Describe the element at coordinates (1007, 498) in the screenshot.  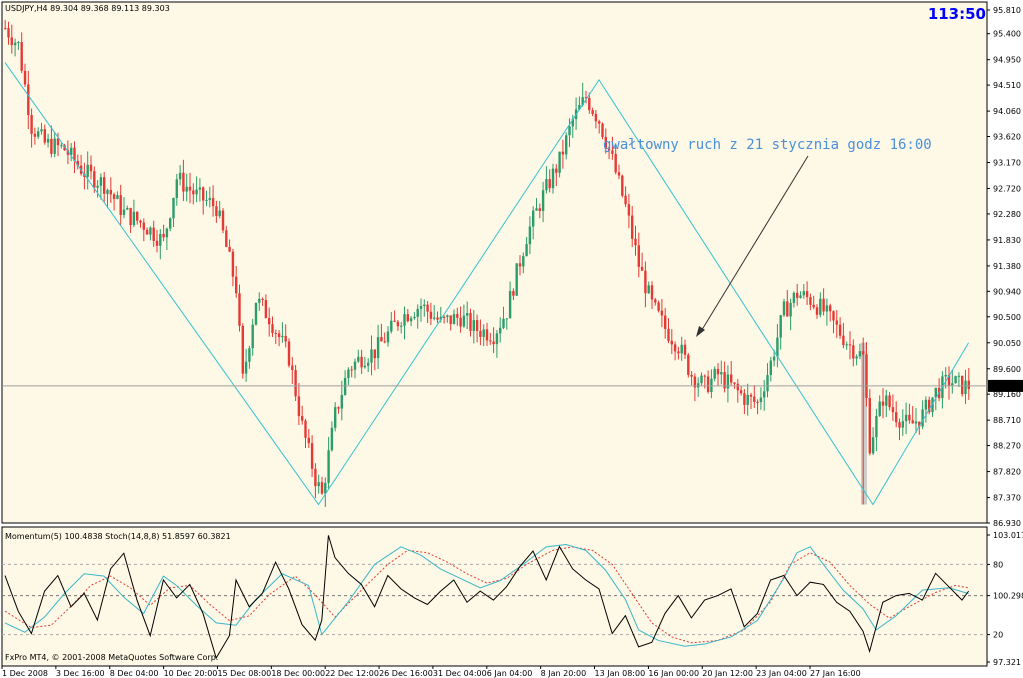
I see `price-tick-label: 87.370` at that location.